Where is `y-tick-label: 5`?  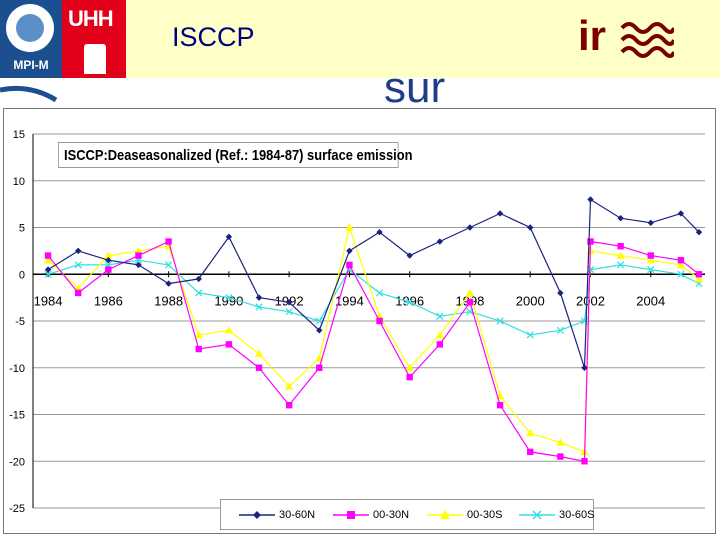
y-tick-label: 5 is located at coordinates (22, 229).